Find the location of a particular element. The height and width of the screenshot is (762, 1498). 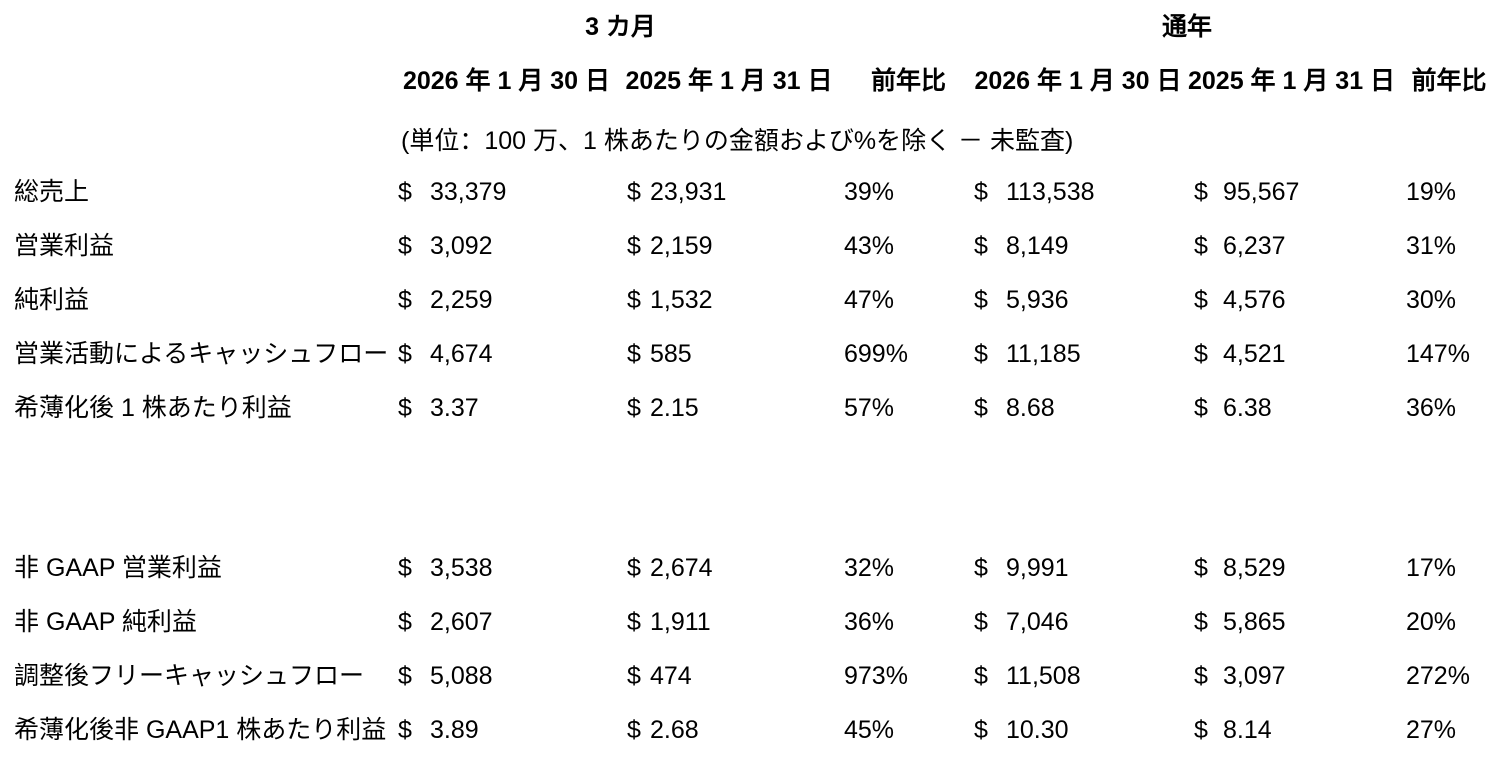

col-header-q-2026: 2026 年 1 月 30 日 is located at coordinates (506, 80).